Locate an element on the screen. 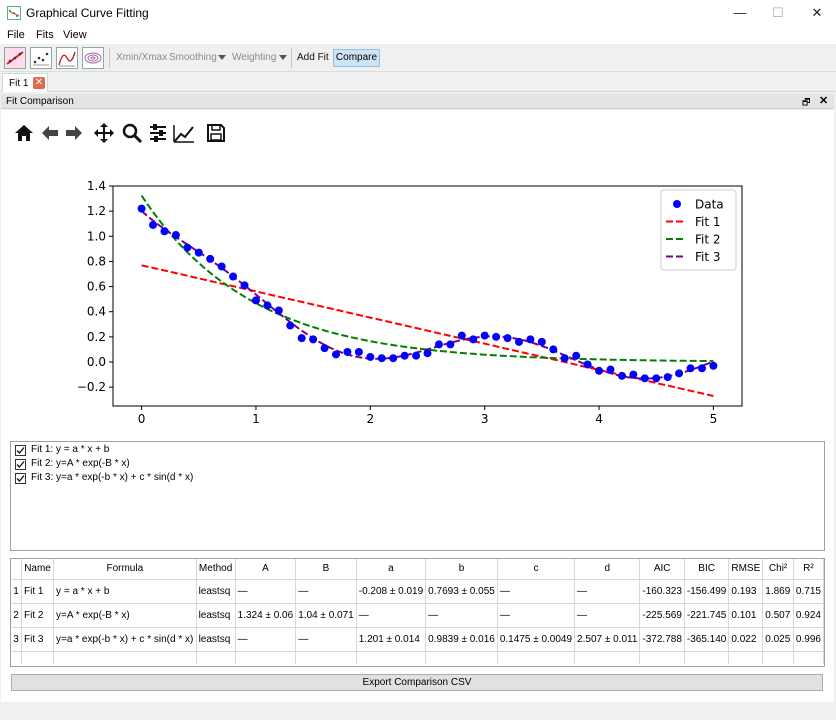  table-cell: 1.324 ± 0.06 is located at coordinates (266, 615).